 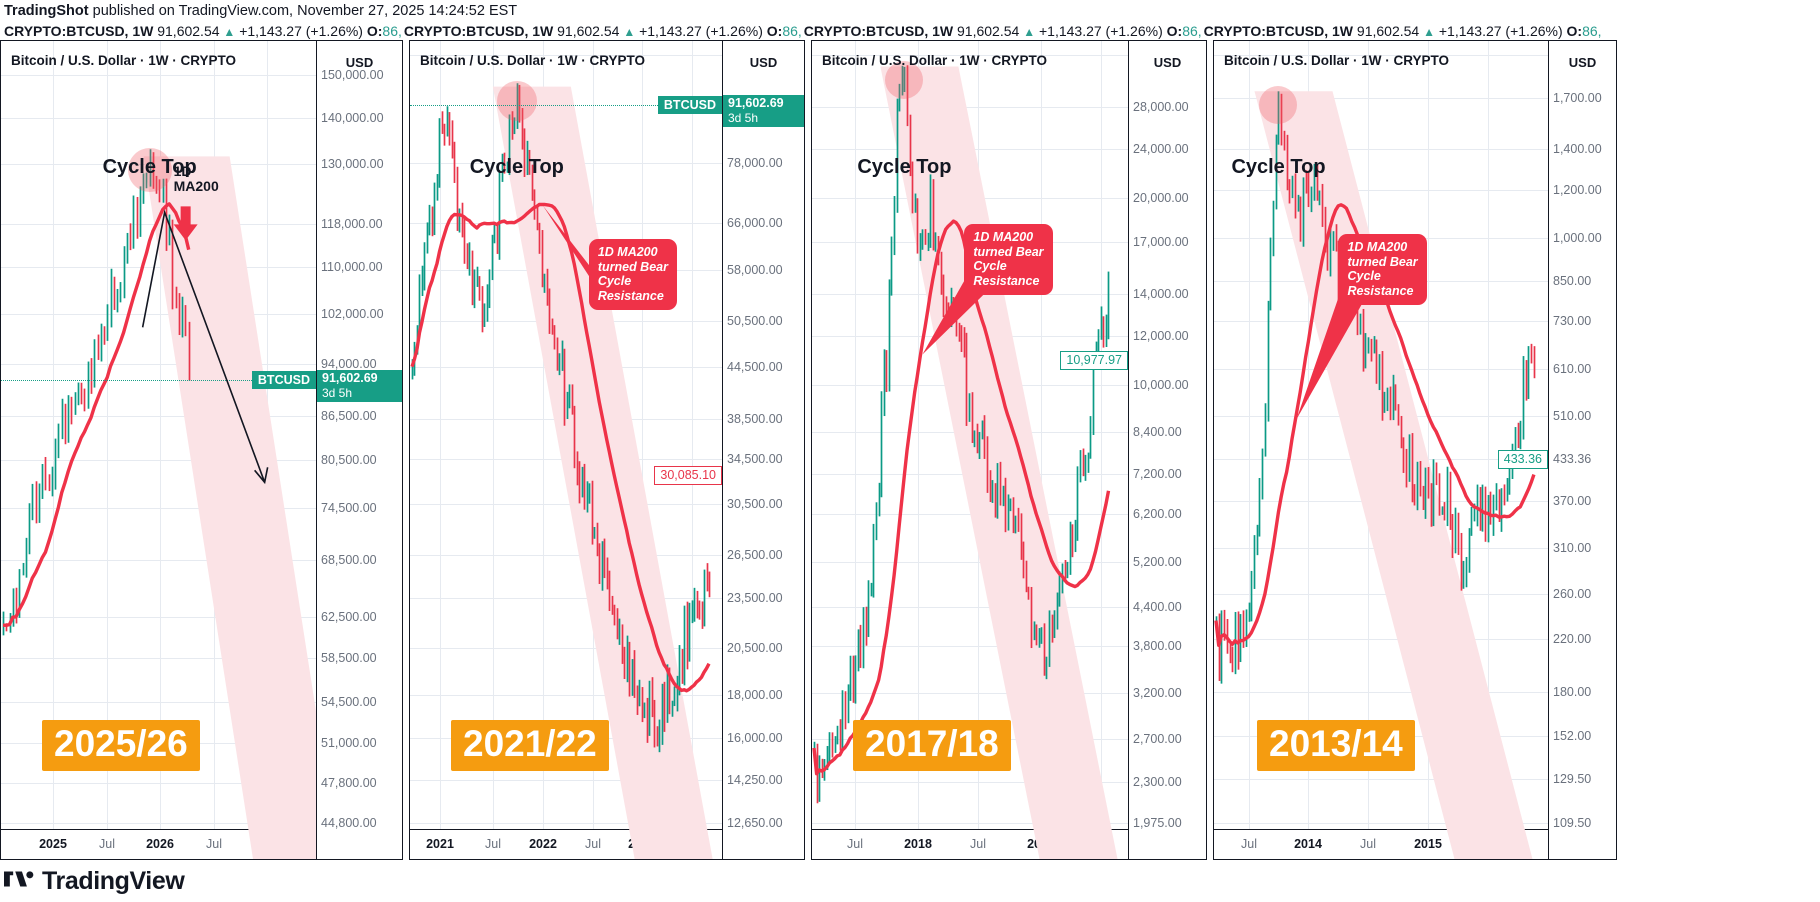 I want to click on price-scale-tick: 5,200.00, so click(x=1157, y=562).